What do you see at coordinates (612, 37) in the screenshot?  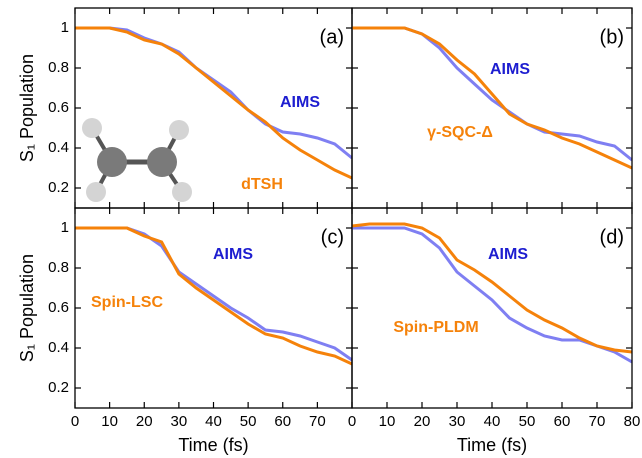 I see `panel-tag: (b)` at bounding box center [612, 37].